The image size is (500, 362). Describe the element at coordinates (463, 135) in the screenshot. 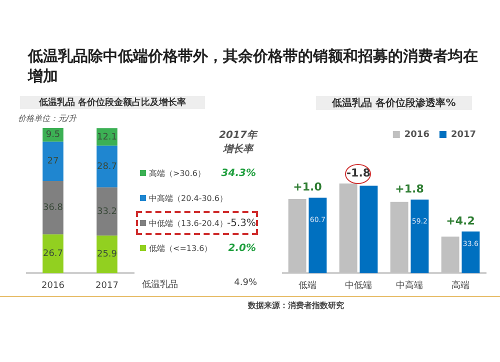

I see `legend-label: 2017` at that location.